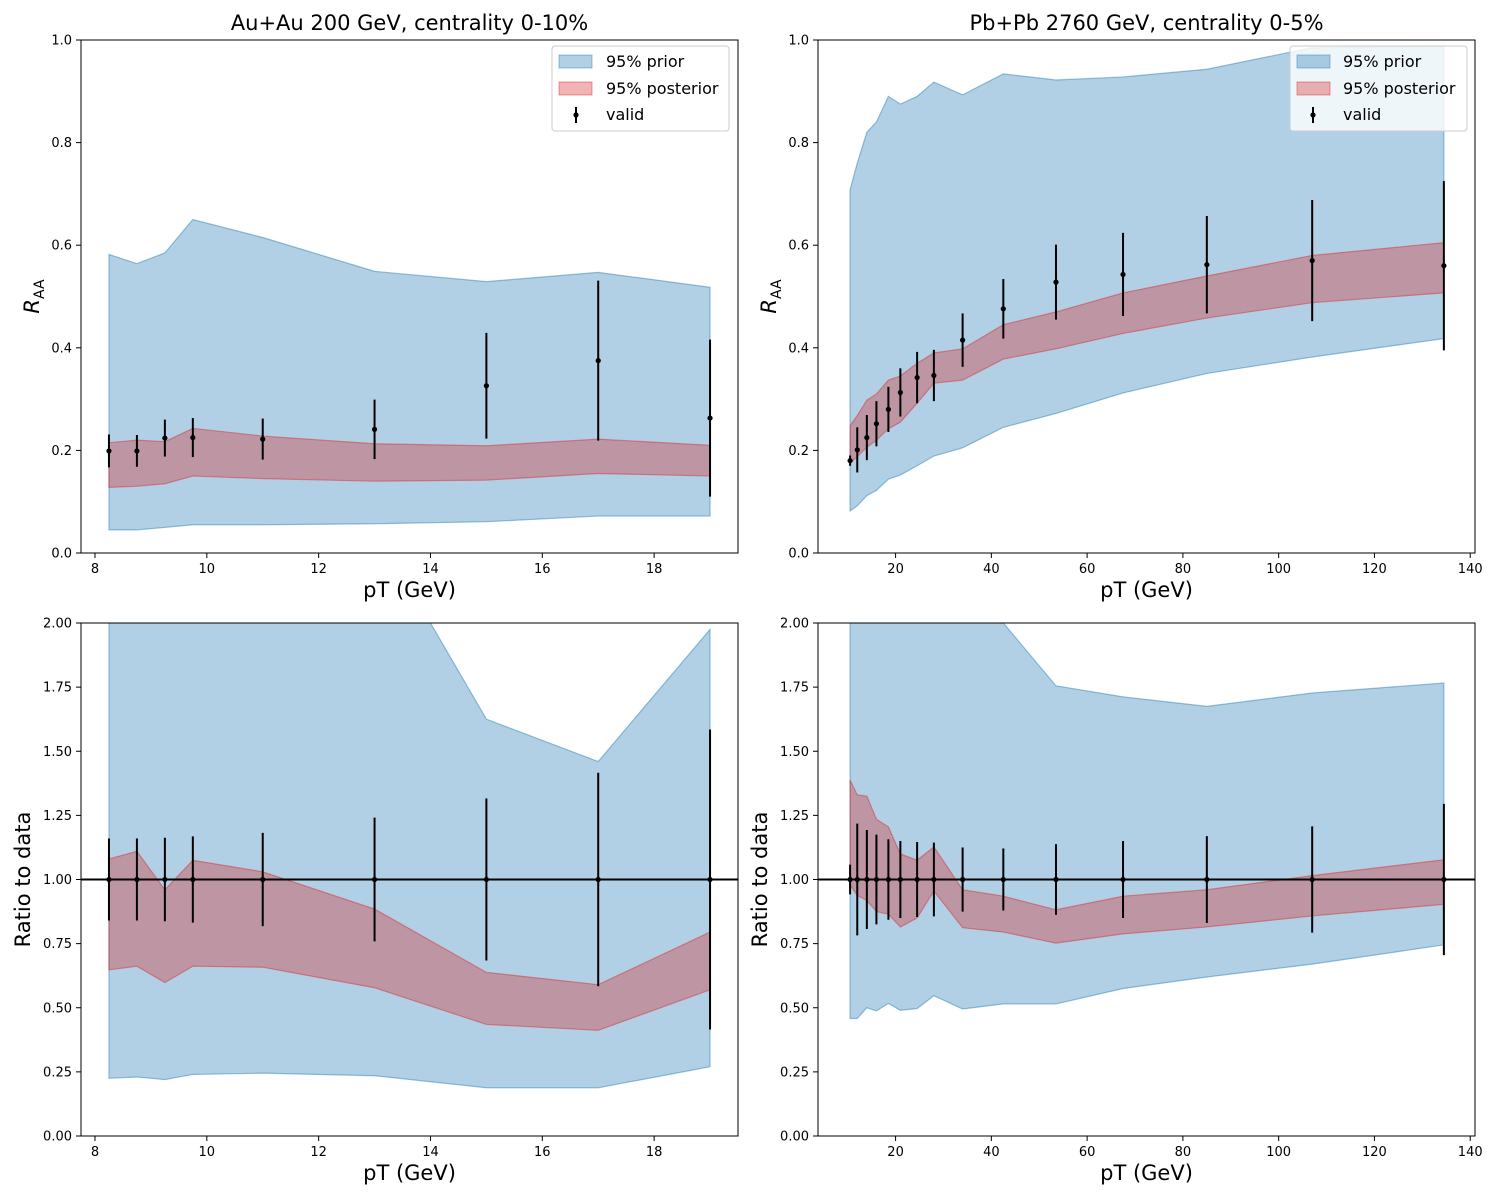 The image size is (1500, 1200). What do you see at coordinates (798, 348) in the screenshot?
I see `y-tick-label: 0.4` at bounding box center [798, 348].